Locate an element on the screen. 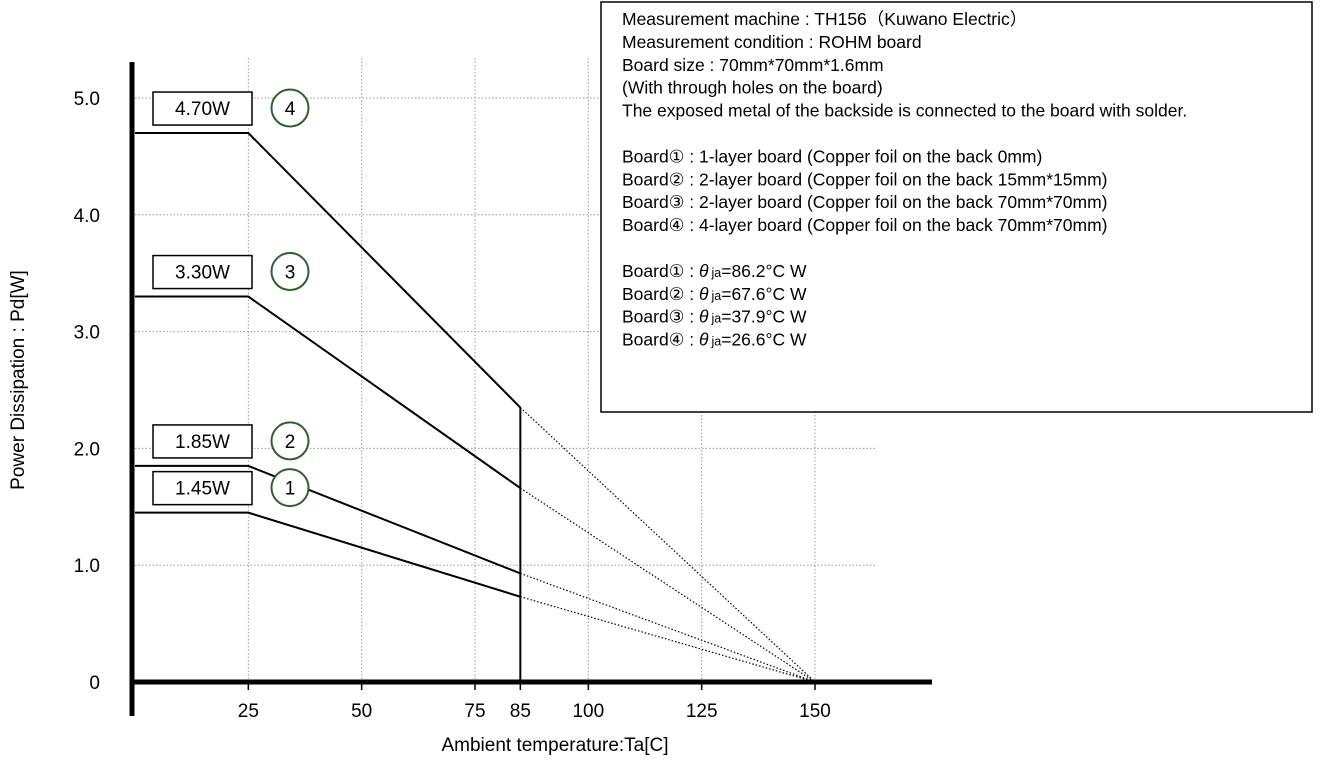 This screenshot has width=1327, height=763. y-axis-label: Power Dissipation : Pd[W] is located at coordinates (18, 380).